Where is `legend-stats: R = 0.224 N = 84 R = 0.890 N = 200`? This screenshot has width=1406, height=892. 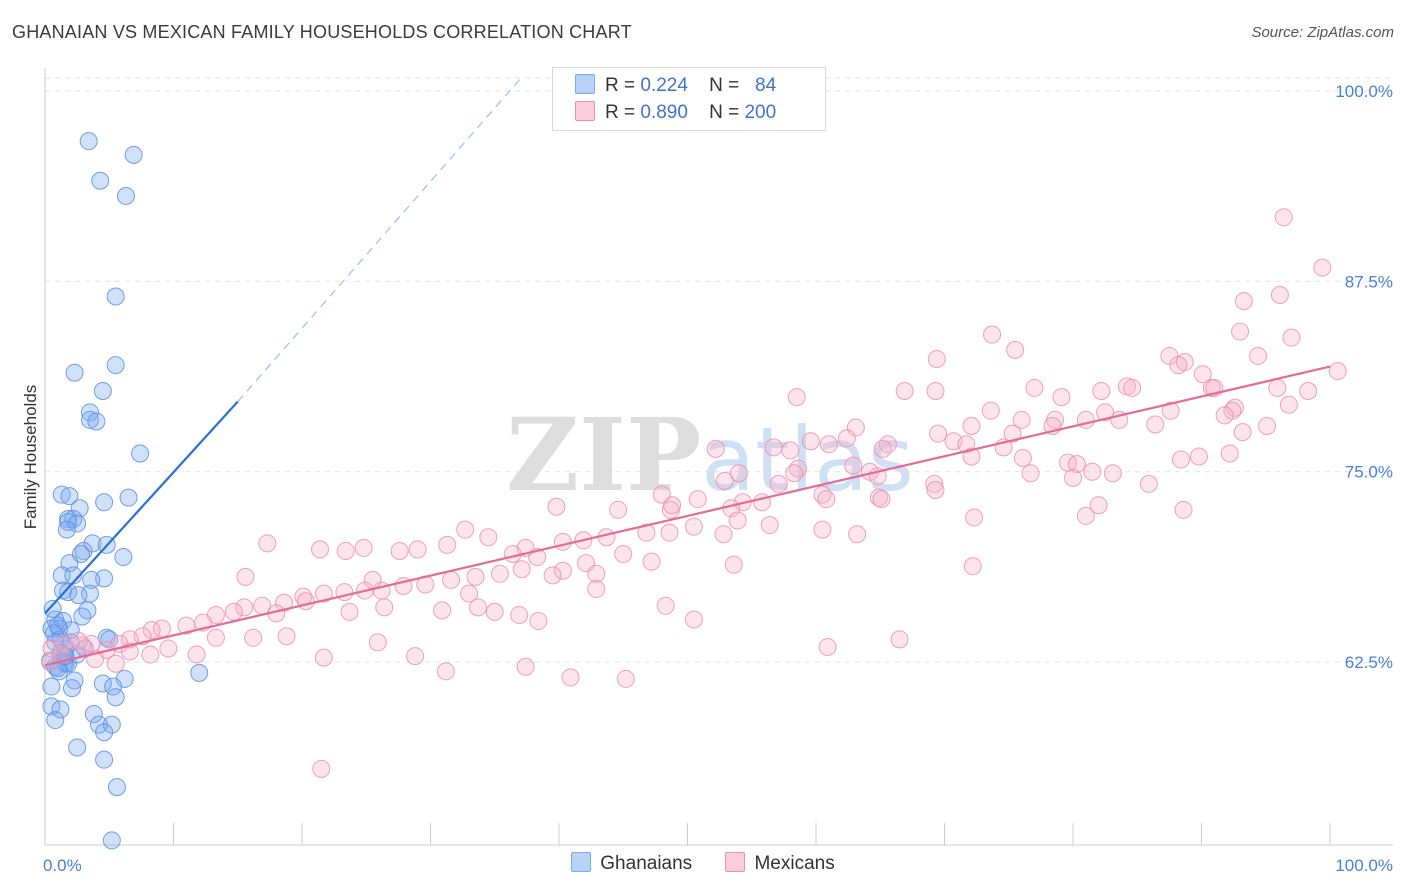
legend-stats: R = 0.224 N = 84 R = 0.890 N = 200 is located at coordinates (689, 99).